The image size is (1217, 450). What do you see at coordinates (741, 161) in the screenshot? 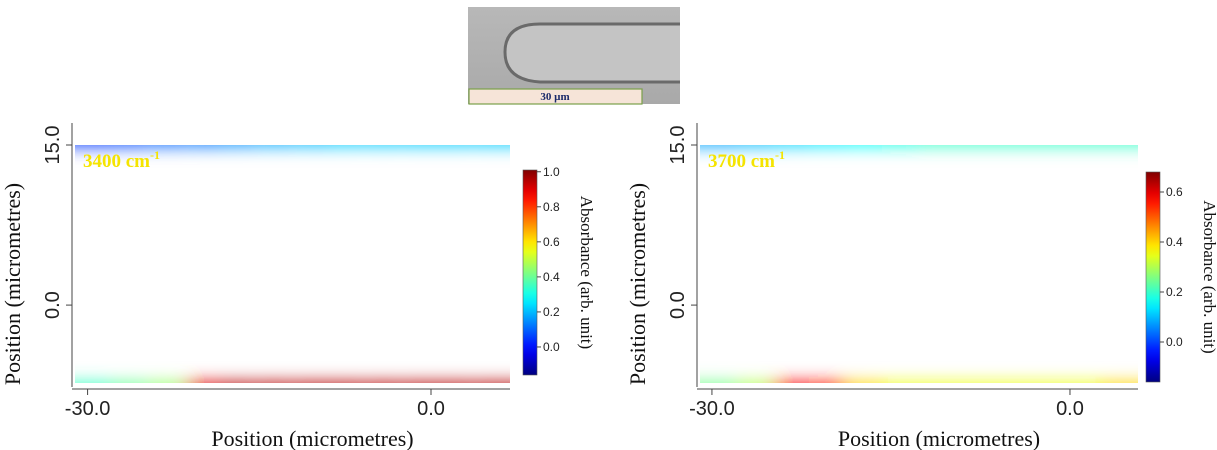
I see `annotation-text: 3700 cm` at bounding box center [741, 161].